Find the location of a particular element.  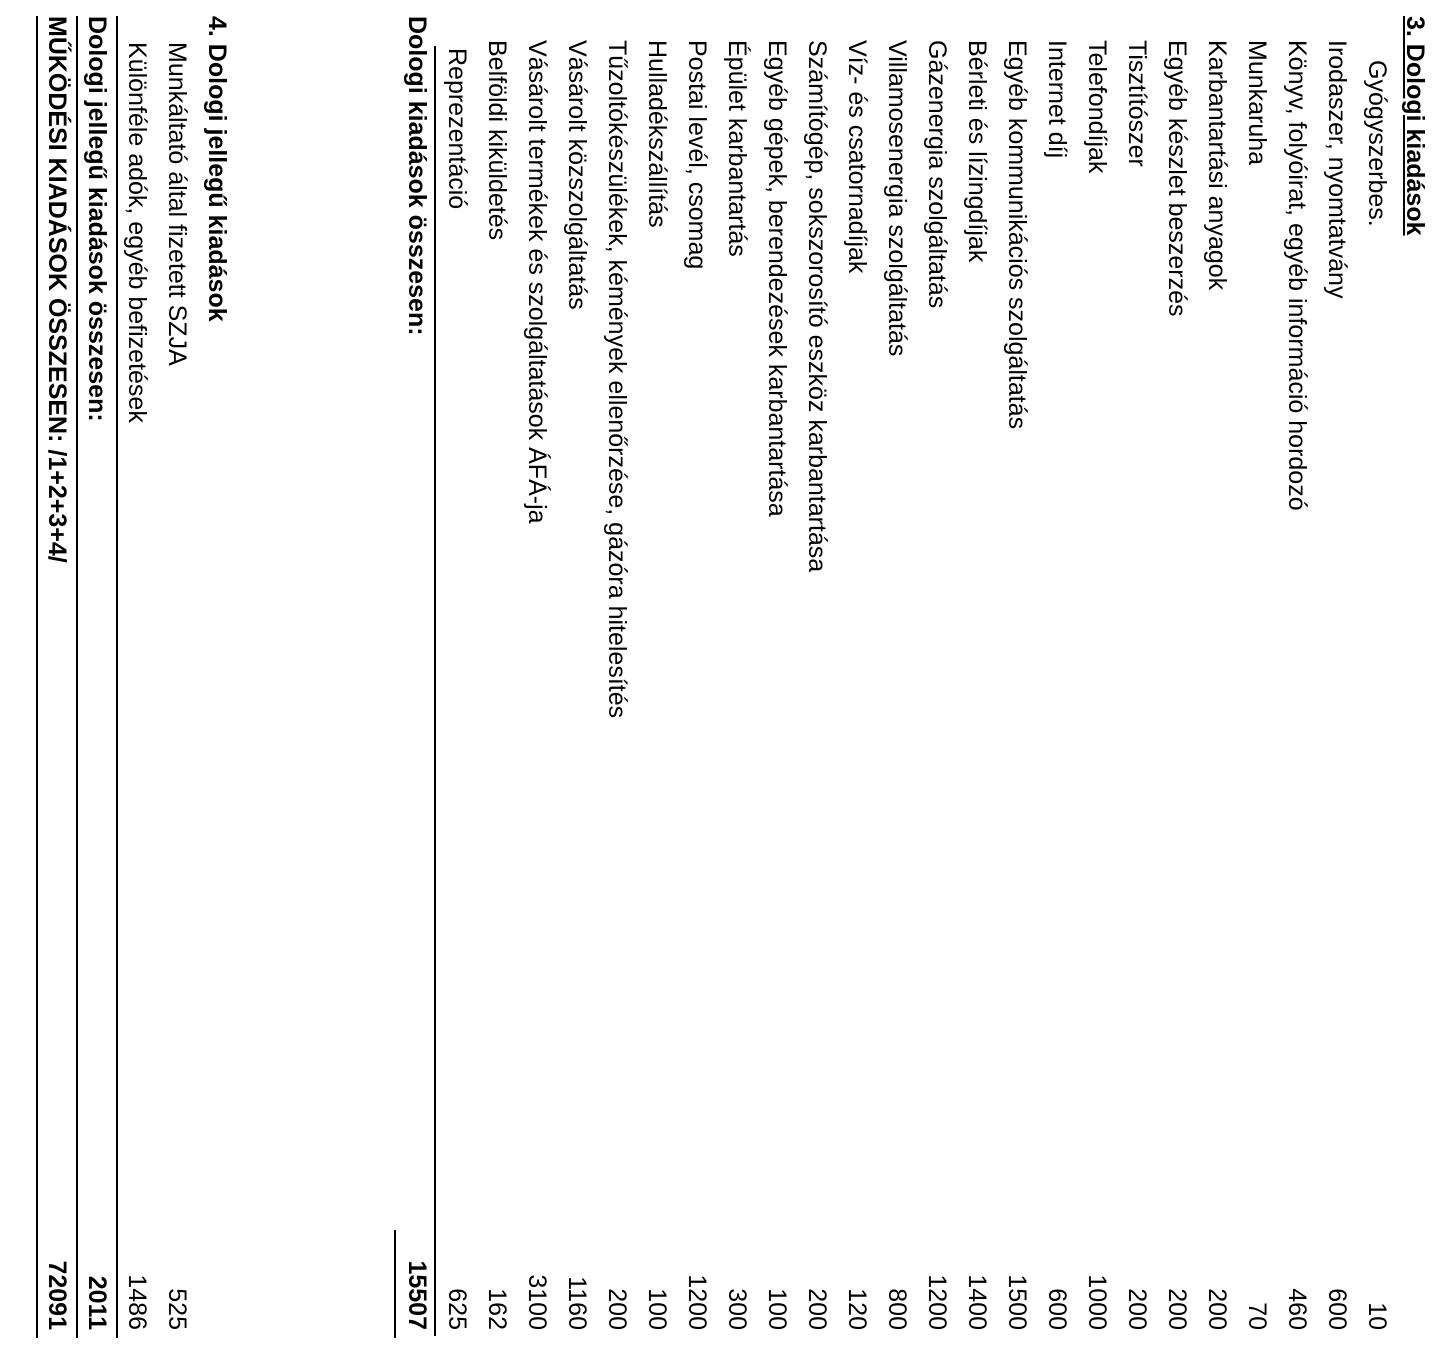

item-label: Különféle adók, egyéb befizetések is located at coordinates (137, 232).